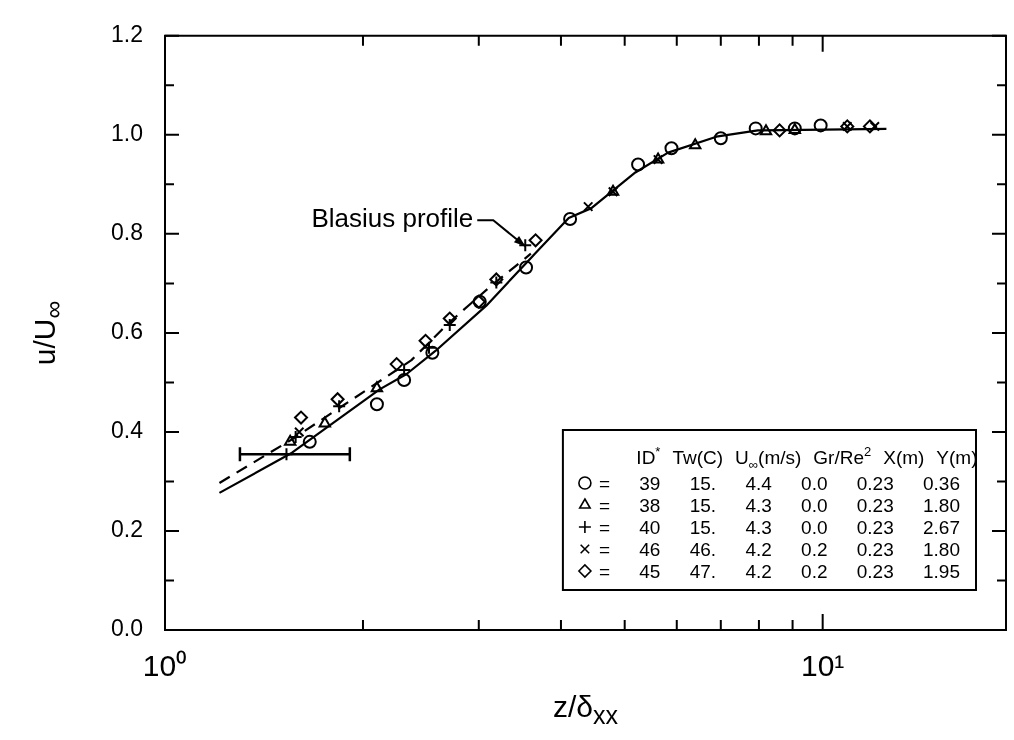  I want to click on x-tick-label: 10¹, so click(822, 666).